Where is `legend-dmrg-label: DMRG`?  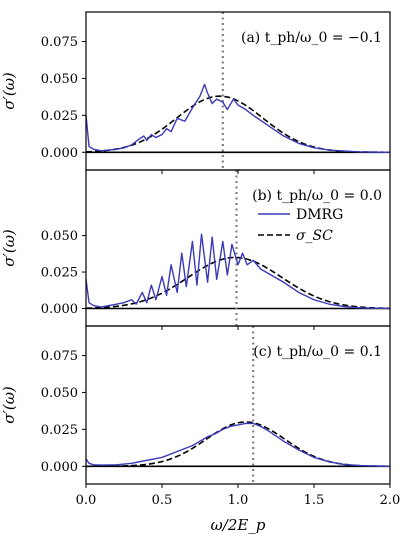 legend-dmrg-label: DMRG is located at coordinates (319, 215).